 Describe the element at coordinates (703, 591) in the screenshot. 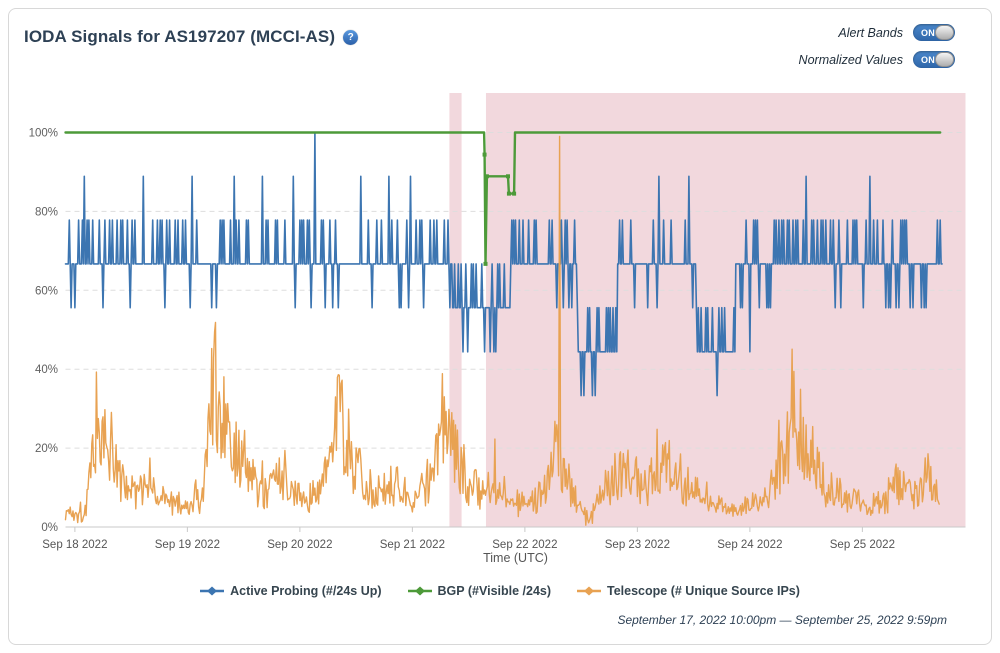

I see `legend-label: Telescope (# Unique Source IPs)` at that location.